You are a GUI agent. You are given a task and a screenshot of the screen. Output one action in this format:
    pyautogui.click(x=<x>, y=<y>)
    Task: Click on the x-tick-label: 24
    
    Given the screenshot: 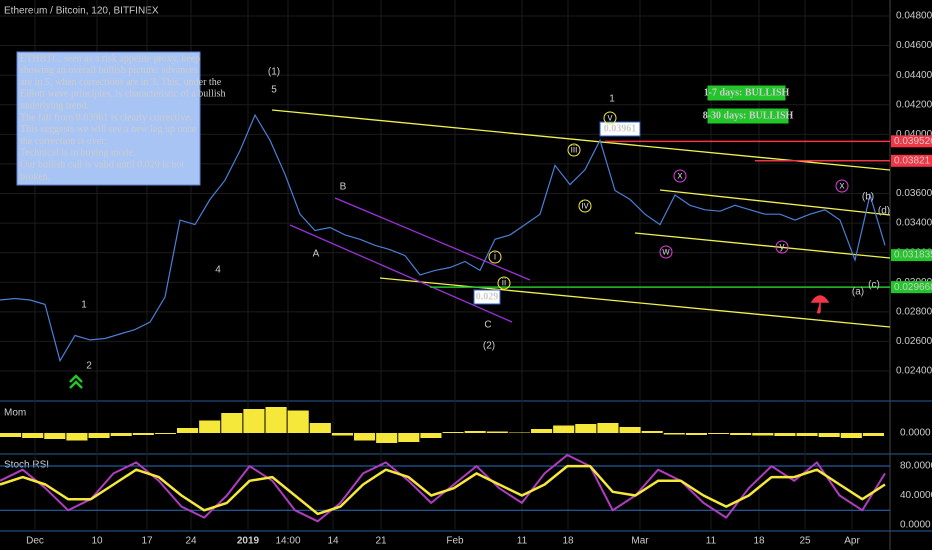 What is the action you would take?
    pyautogui.click(x=191, y=541)
    